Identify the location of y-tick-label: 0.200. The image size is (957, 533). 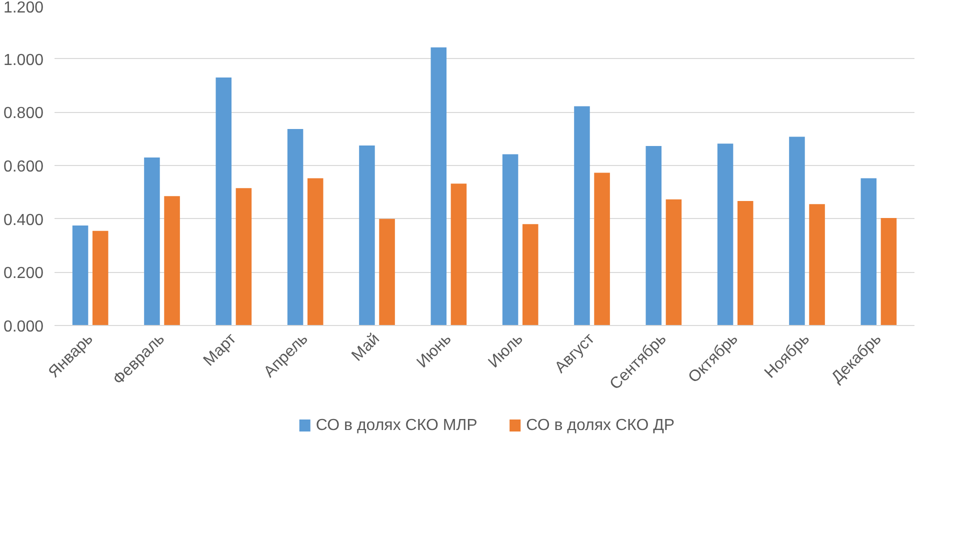
(23, 273).